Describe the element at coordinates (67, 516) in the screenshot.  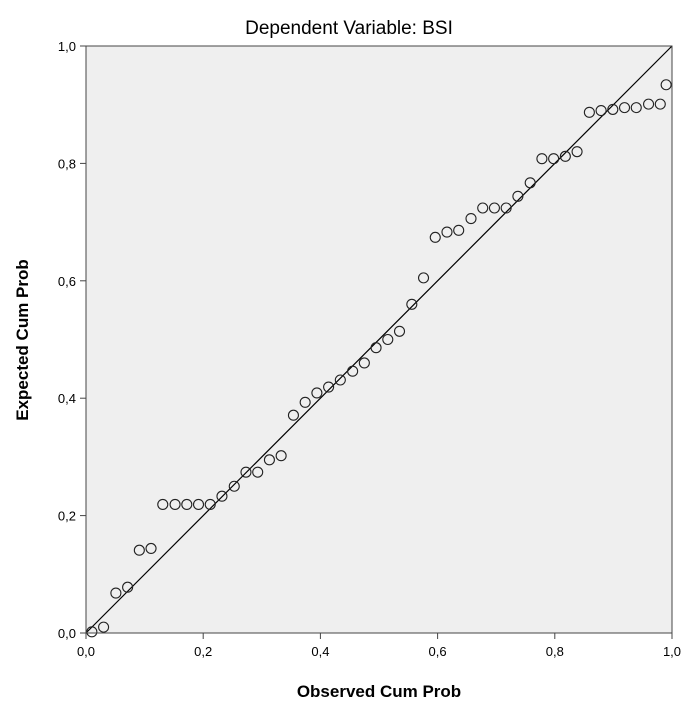
I see `y-tick-label: 0,2` at that location.